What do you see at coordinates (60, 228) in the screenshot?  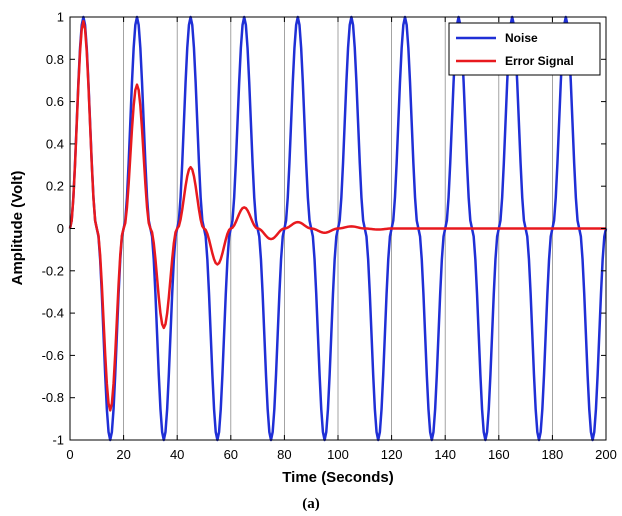 I see `y-tick-label: 0` at bounding box center [60, 228].